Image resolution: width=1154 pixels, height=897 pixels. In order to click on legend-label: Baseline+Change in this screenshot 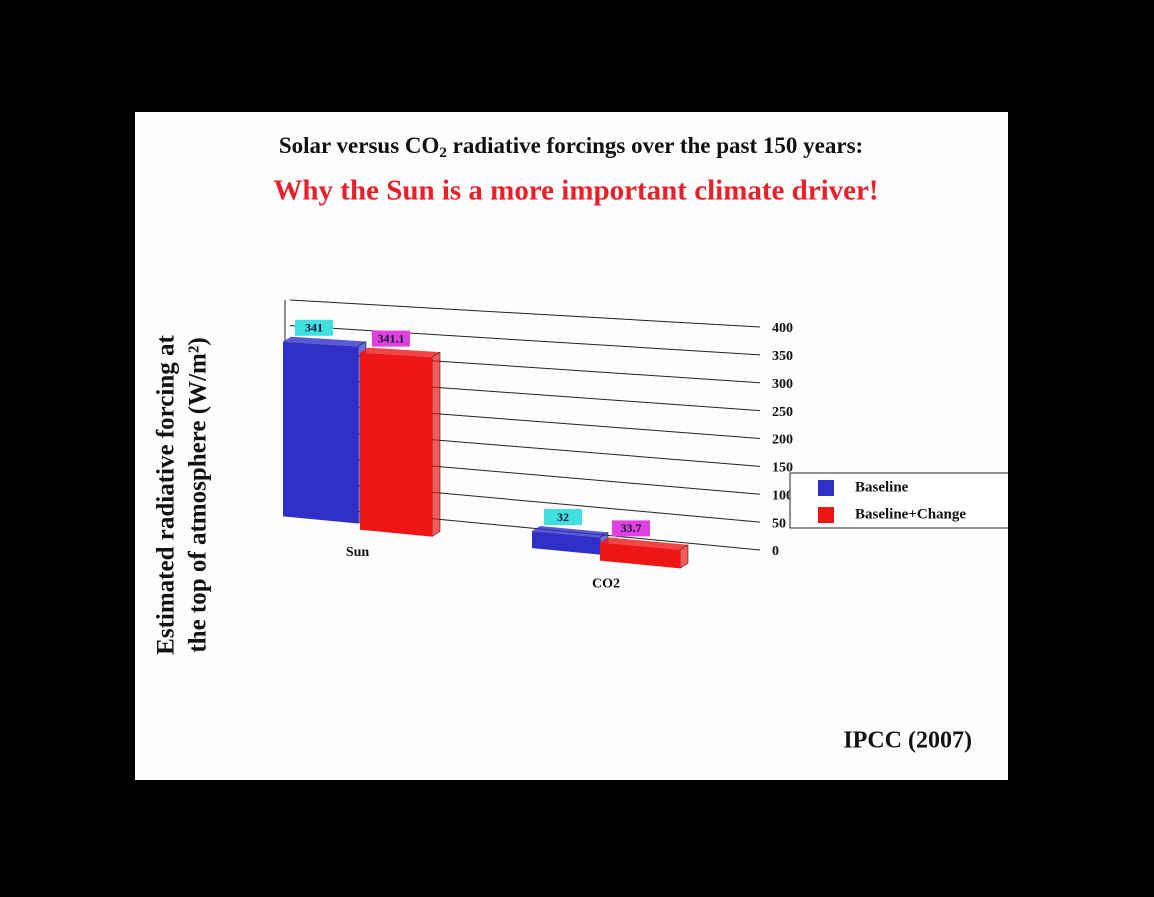, I will do `click(910, 514)`.